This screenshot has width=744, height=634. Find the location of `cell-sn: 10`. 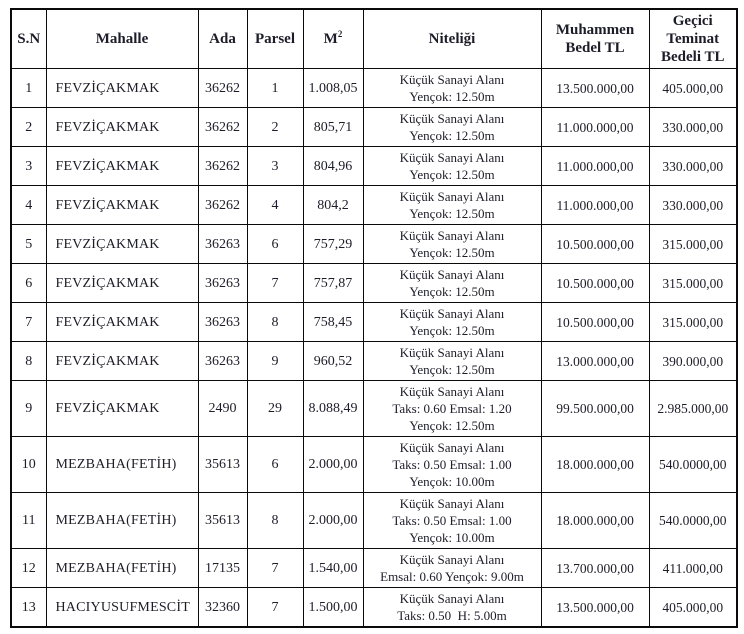

cell-sn: 10 is located at coordinates (28, 464).